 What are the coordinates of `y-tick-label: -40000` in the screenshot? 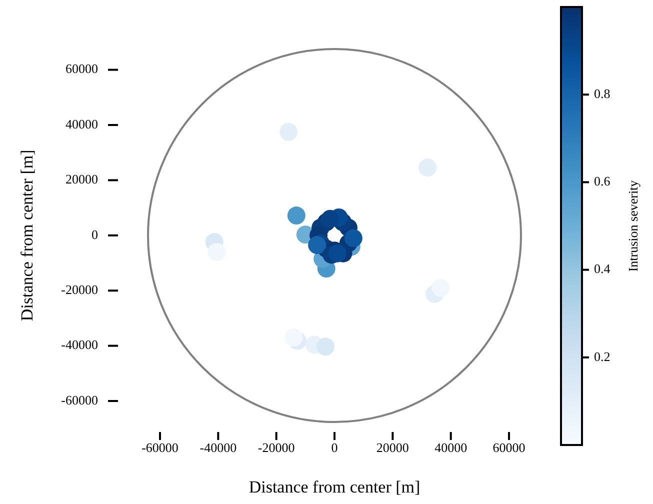 It's located at (79, 344).